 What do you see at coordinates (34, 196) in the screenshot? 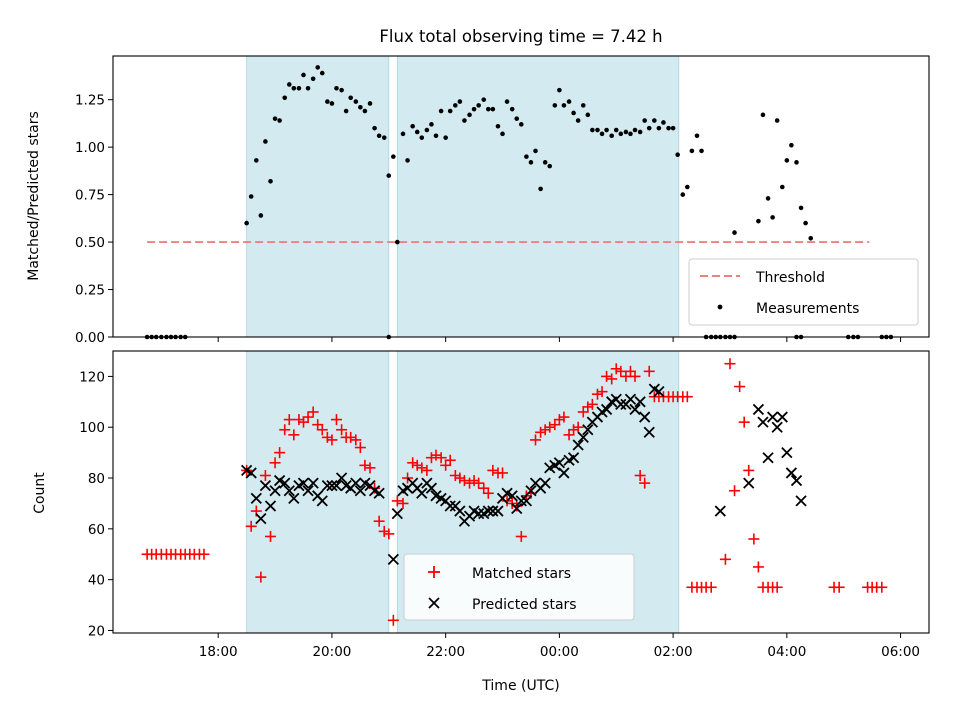
I see `top-y-axis-label: Matched/Predicted stars` at bounding box center [34, 196].